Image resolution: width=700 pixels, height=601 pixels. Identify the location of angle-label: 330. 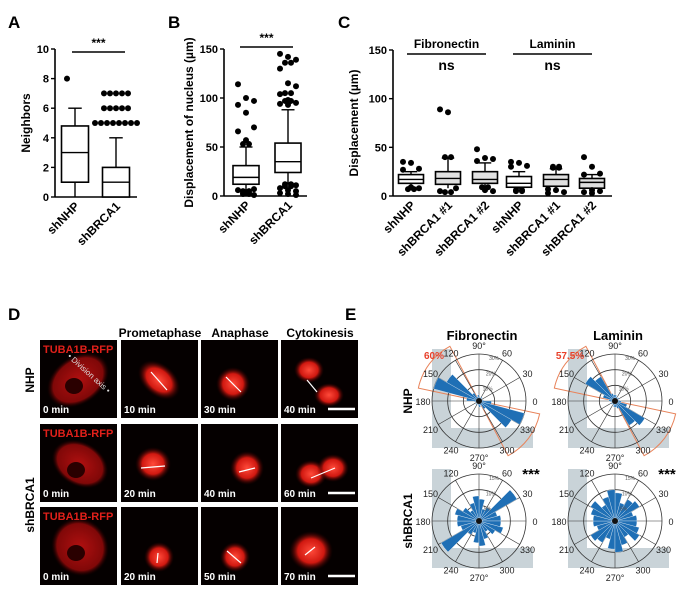
(663, 430).